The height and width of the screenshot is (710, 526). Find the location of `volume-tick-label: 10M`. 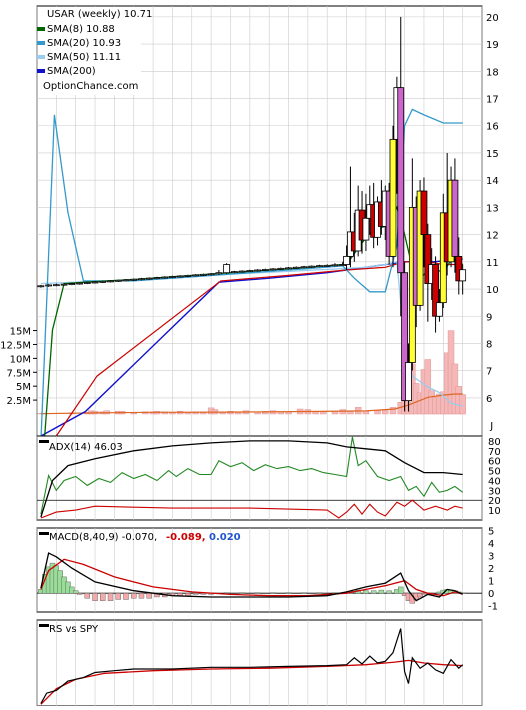

volume-tick-label: 10M is located at coordinates (20, 359).